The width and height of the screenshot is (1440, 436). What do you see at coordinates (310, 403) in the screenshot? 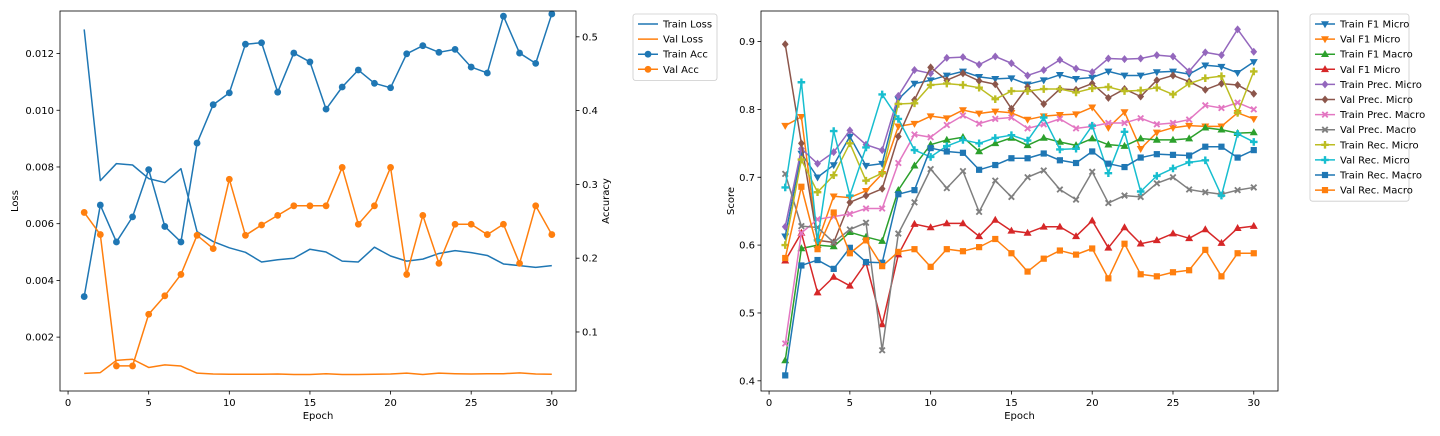
I see `x-tick-label: 15` at bounding box center [310, 403].